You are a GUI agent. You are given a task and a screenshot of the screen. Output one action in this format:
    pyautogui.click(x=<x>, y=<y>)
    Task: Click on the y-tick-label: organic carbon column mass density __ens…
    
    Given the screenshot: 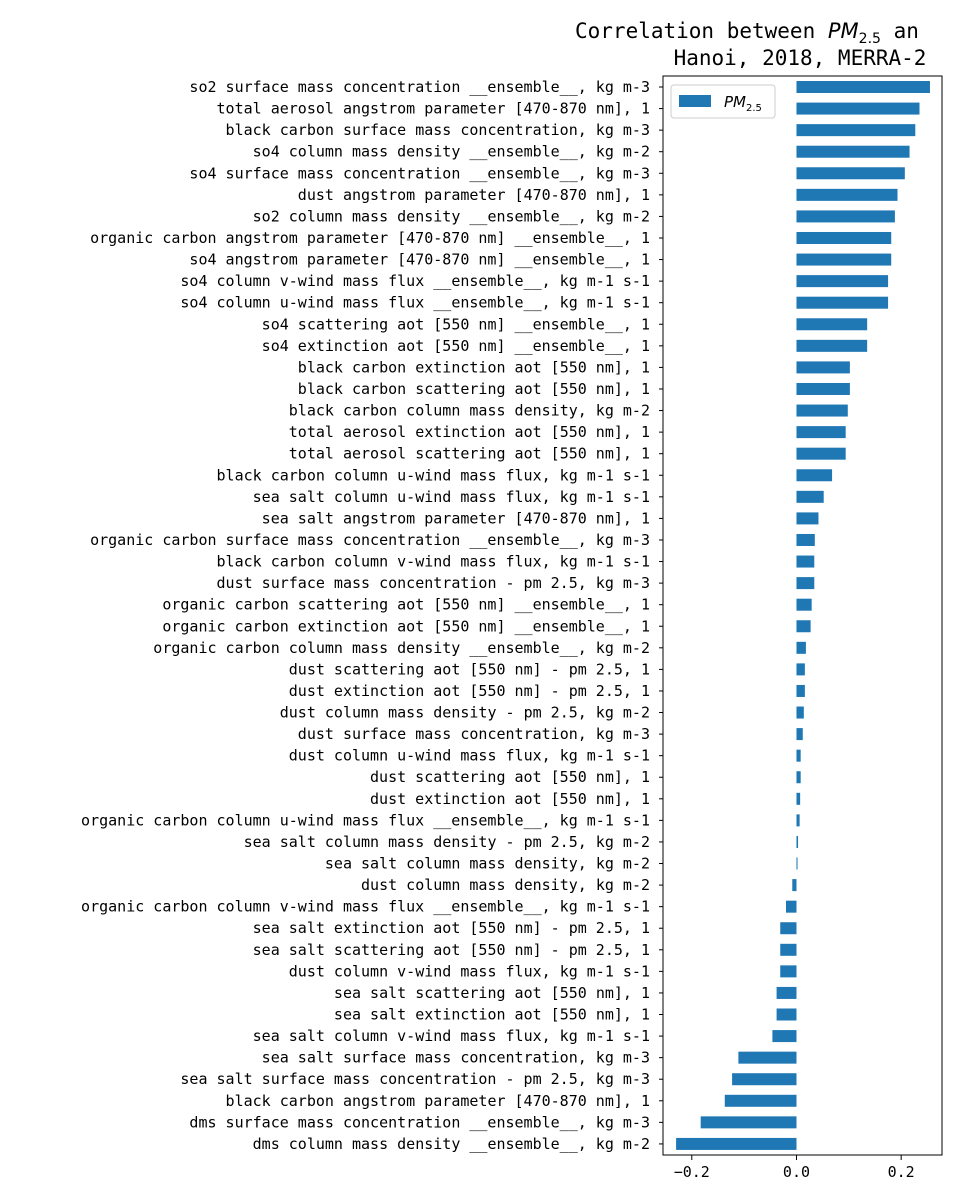 What is the action you would take?
    pyautogui.click(x=401, y=648)
    